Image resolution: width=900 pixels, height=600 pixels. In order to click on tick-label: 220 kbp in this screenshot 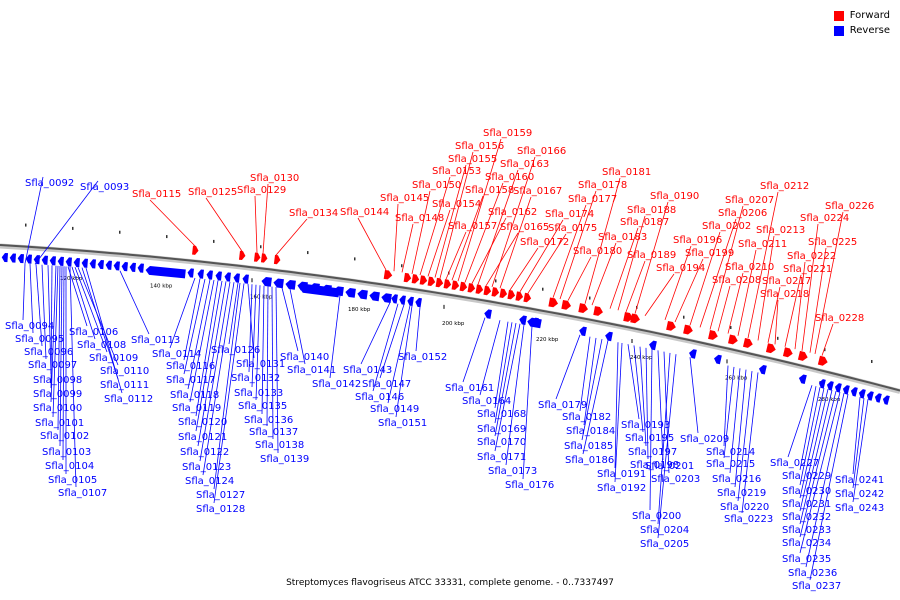, I will do `click(547, 340)`.